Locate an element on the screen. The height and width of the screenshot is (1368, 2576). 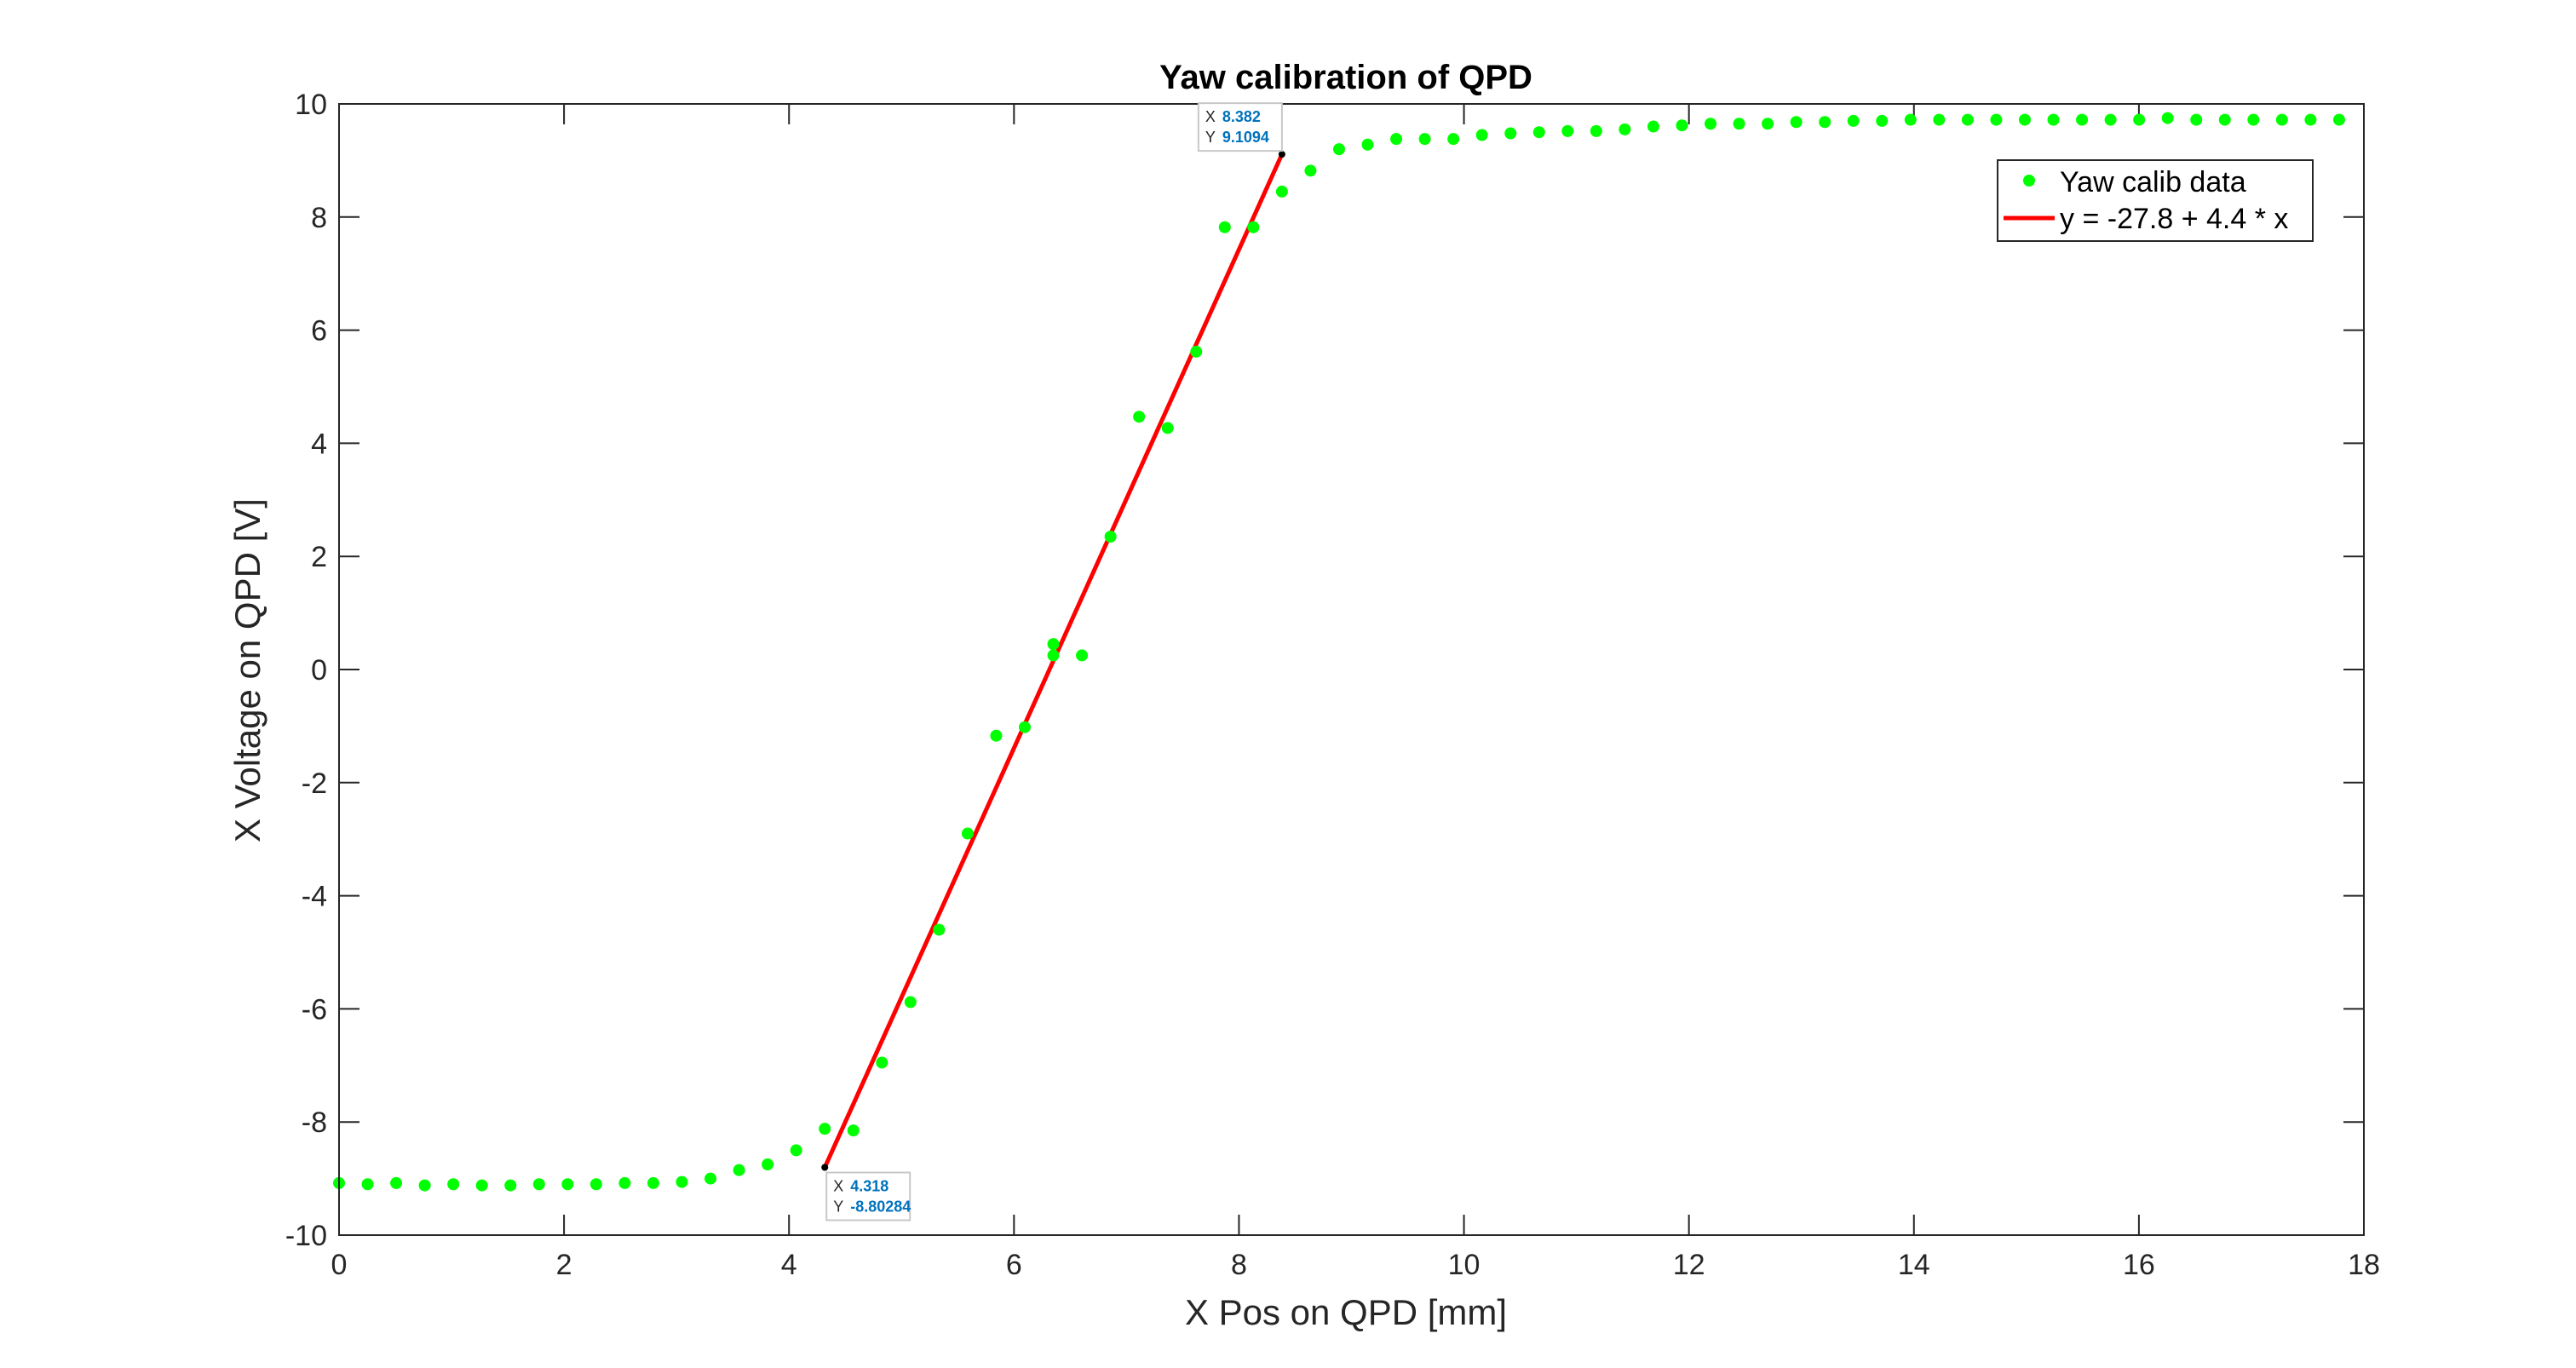
x-tick-label: 14 is located at coordinates (1914, 1265).